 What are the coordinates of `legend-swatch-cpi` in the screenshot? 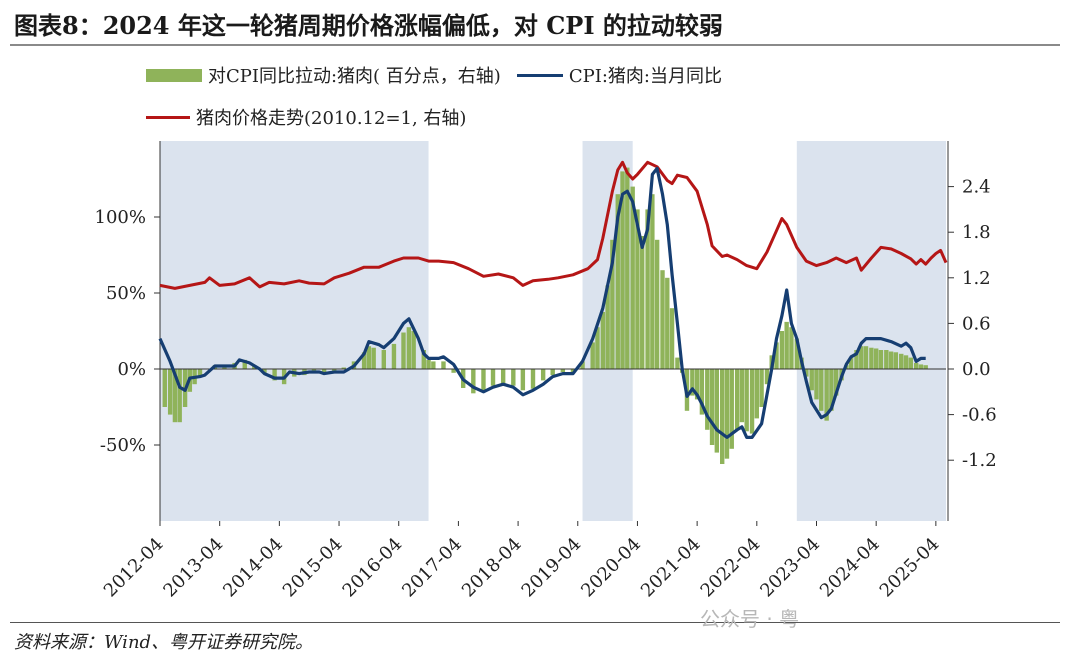 It's located at (539, 75).